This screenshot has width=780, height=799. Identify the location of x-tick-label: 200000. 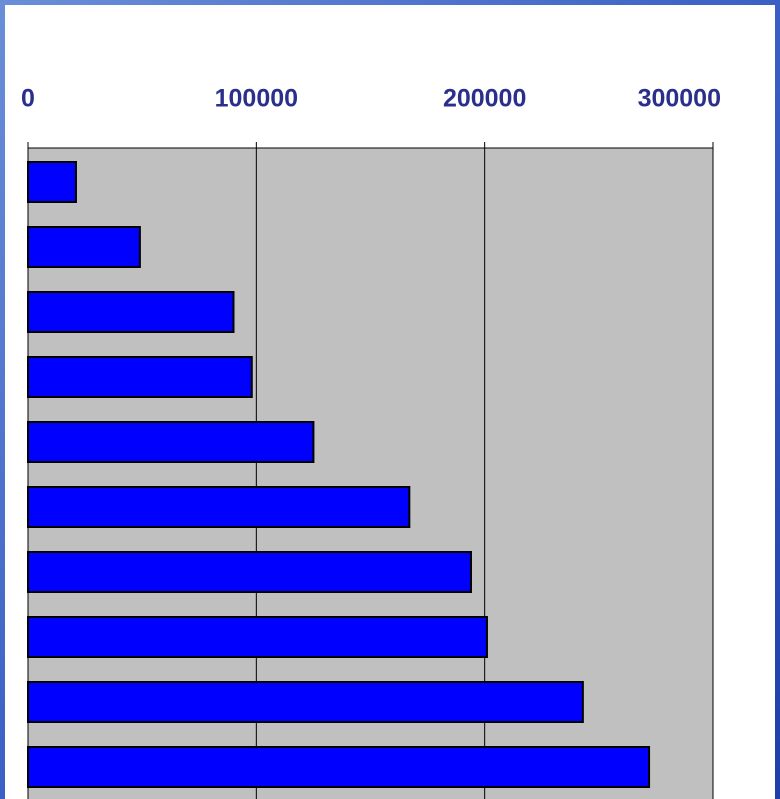
(484, 99).